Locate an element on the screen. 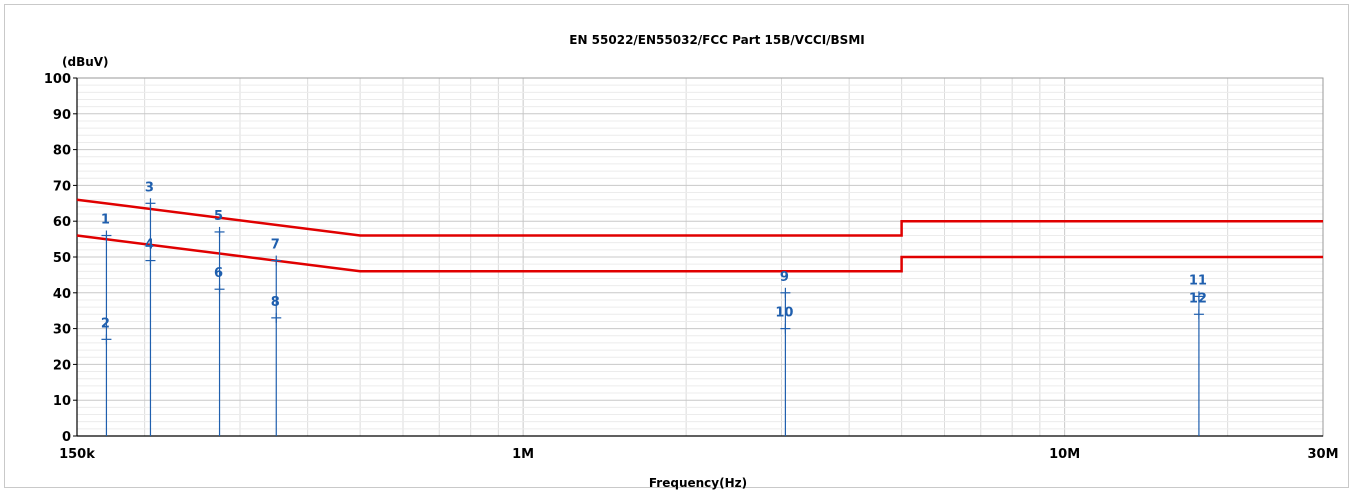 The width and height of the screenshot is (1357, 493). y-tick-label: 40 is located at coordinates (62, 294).